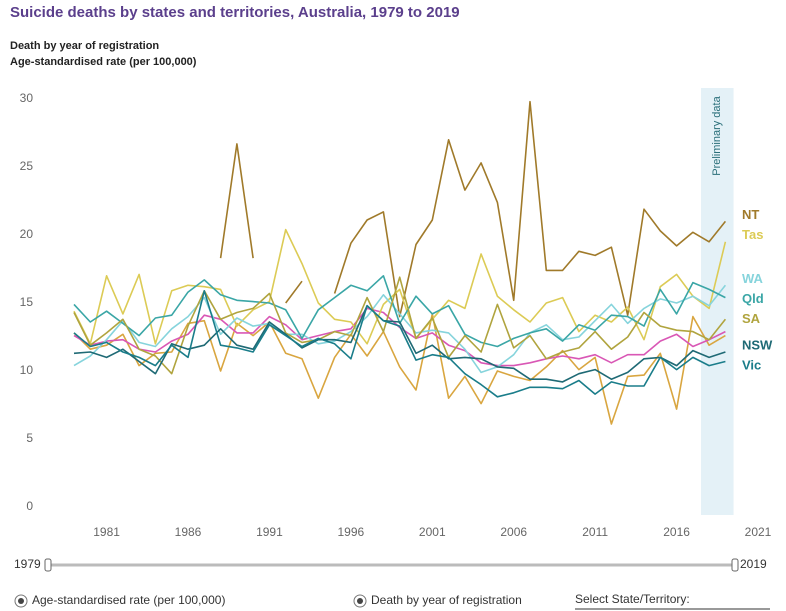  I want to click on preliminary-band, so click(717, 301).